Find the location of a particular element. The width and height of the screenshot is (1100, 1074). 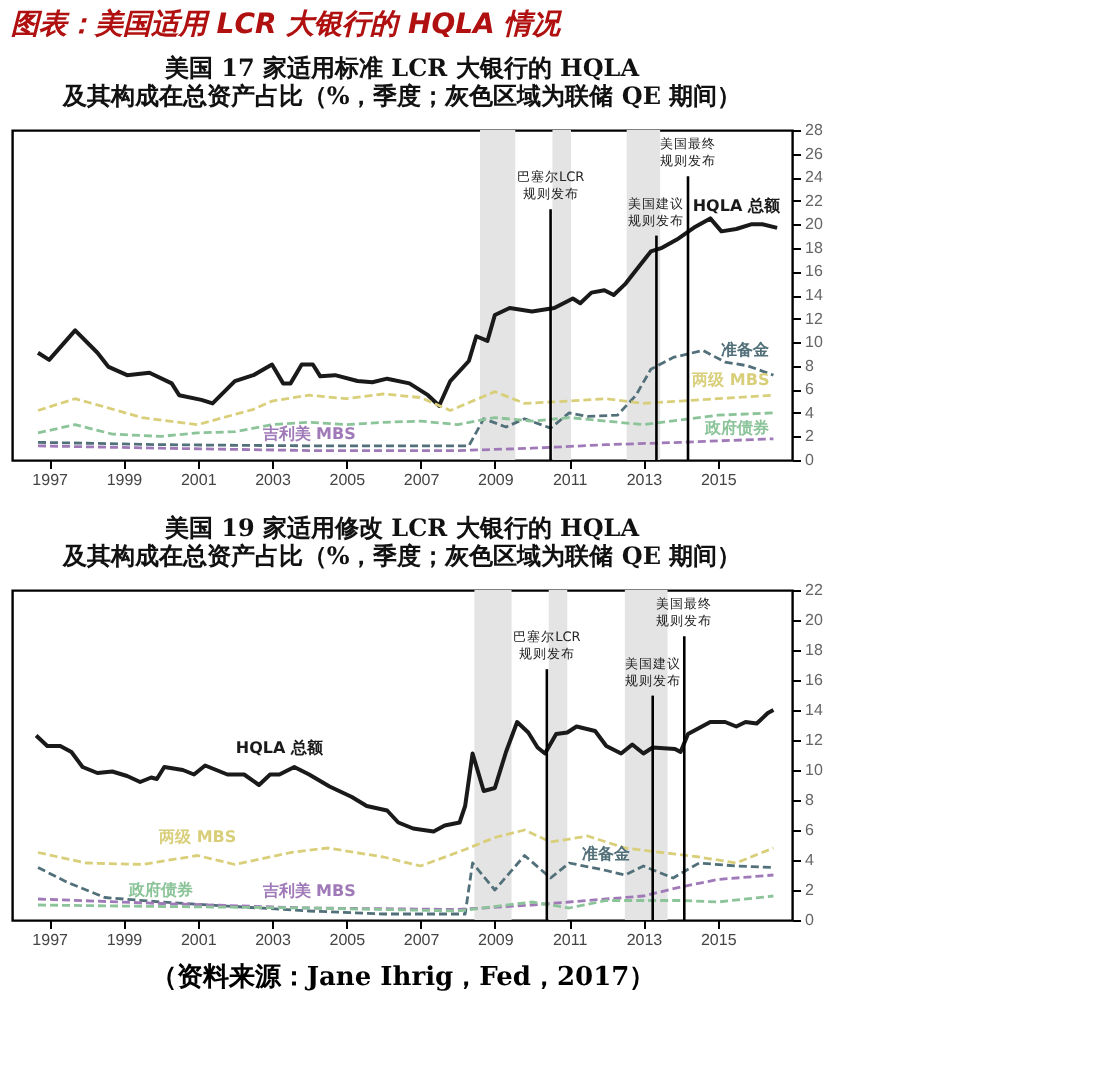

chart-title: 美国 19 家适用修改 LCR 大银行的 HQLA 及其构成在总资产占比（%，季度；灰色区域为联储 QE 期间） is located at coordinates (401, 542).